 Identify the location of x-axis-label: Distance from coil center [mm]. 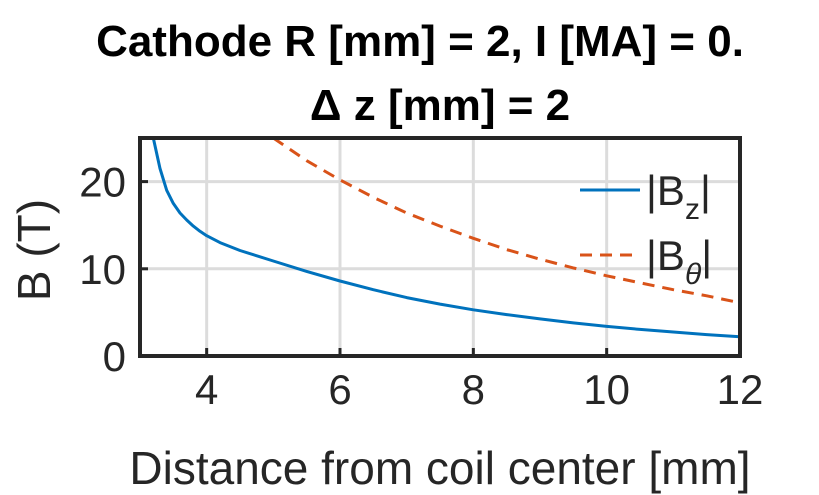
(439, 468).